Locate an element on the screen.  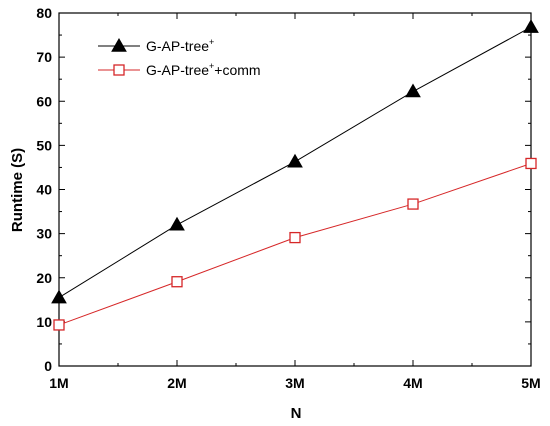
legend-label: G-AP-tree+ is located at coordinates (180, 45).